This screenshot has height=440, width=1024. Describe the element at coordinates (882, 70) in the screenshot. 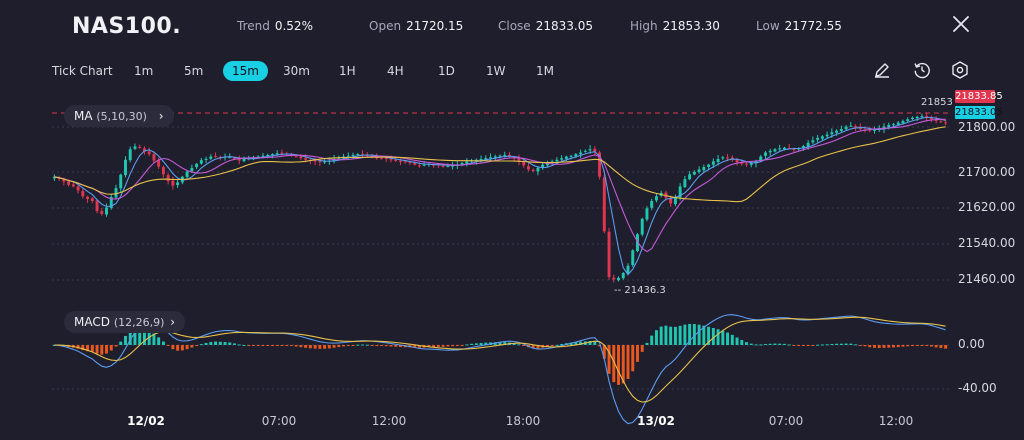

I see `draw-pencil-icon` at that location.